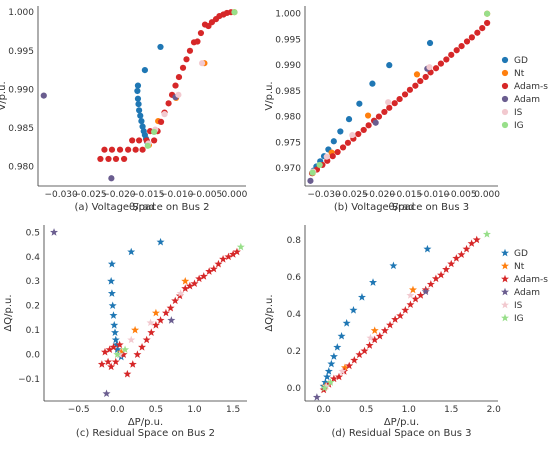 This screenshot has width=550, height=450. I want to click on x-tick-label: 0.000, so click(235, 195).